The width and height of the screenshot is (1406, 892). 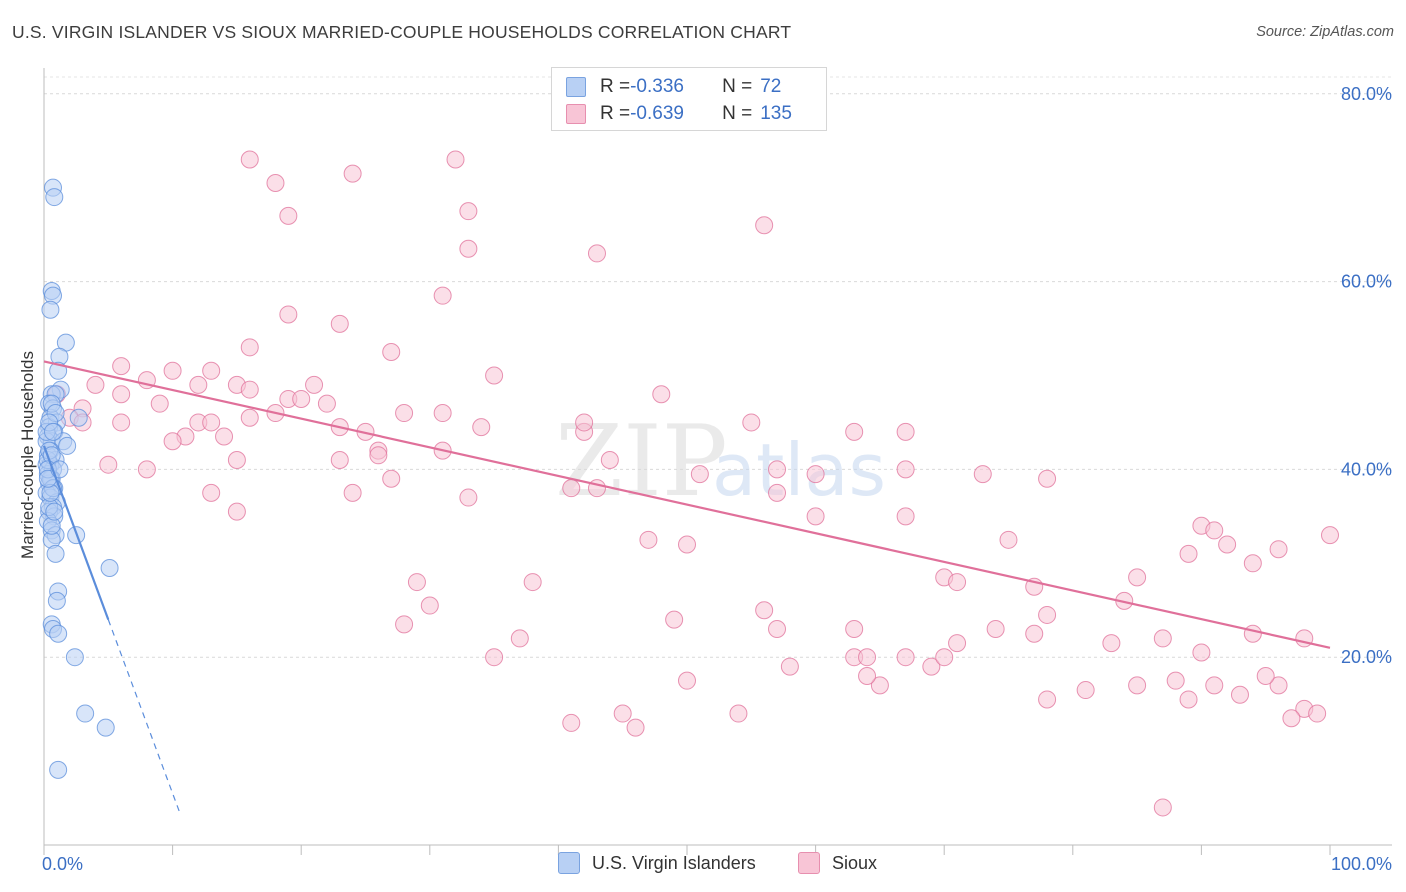 What do you see at coordinates (144, 717) in the screenshot?
I see `trend-extension-virgin-islanders` at bounding box center [144, 717].